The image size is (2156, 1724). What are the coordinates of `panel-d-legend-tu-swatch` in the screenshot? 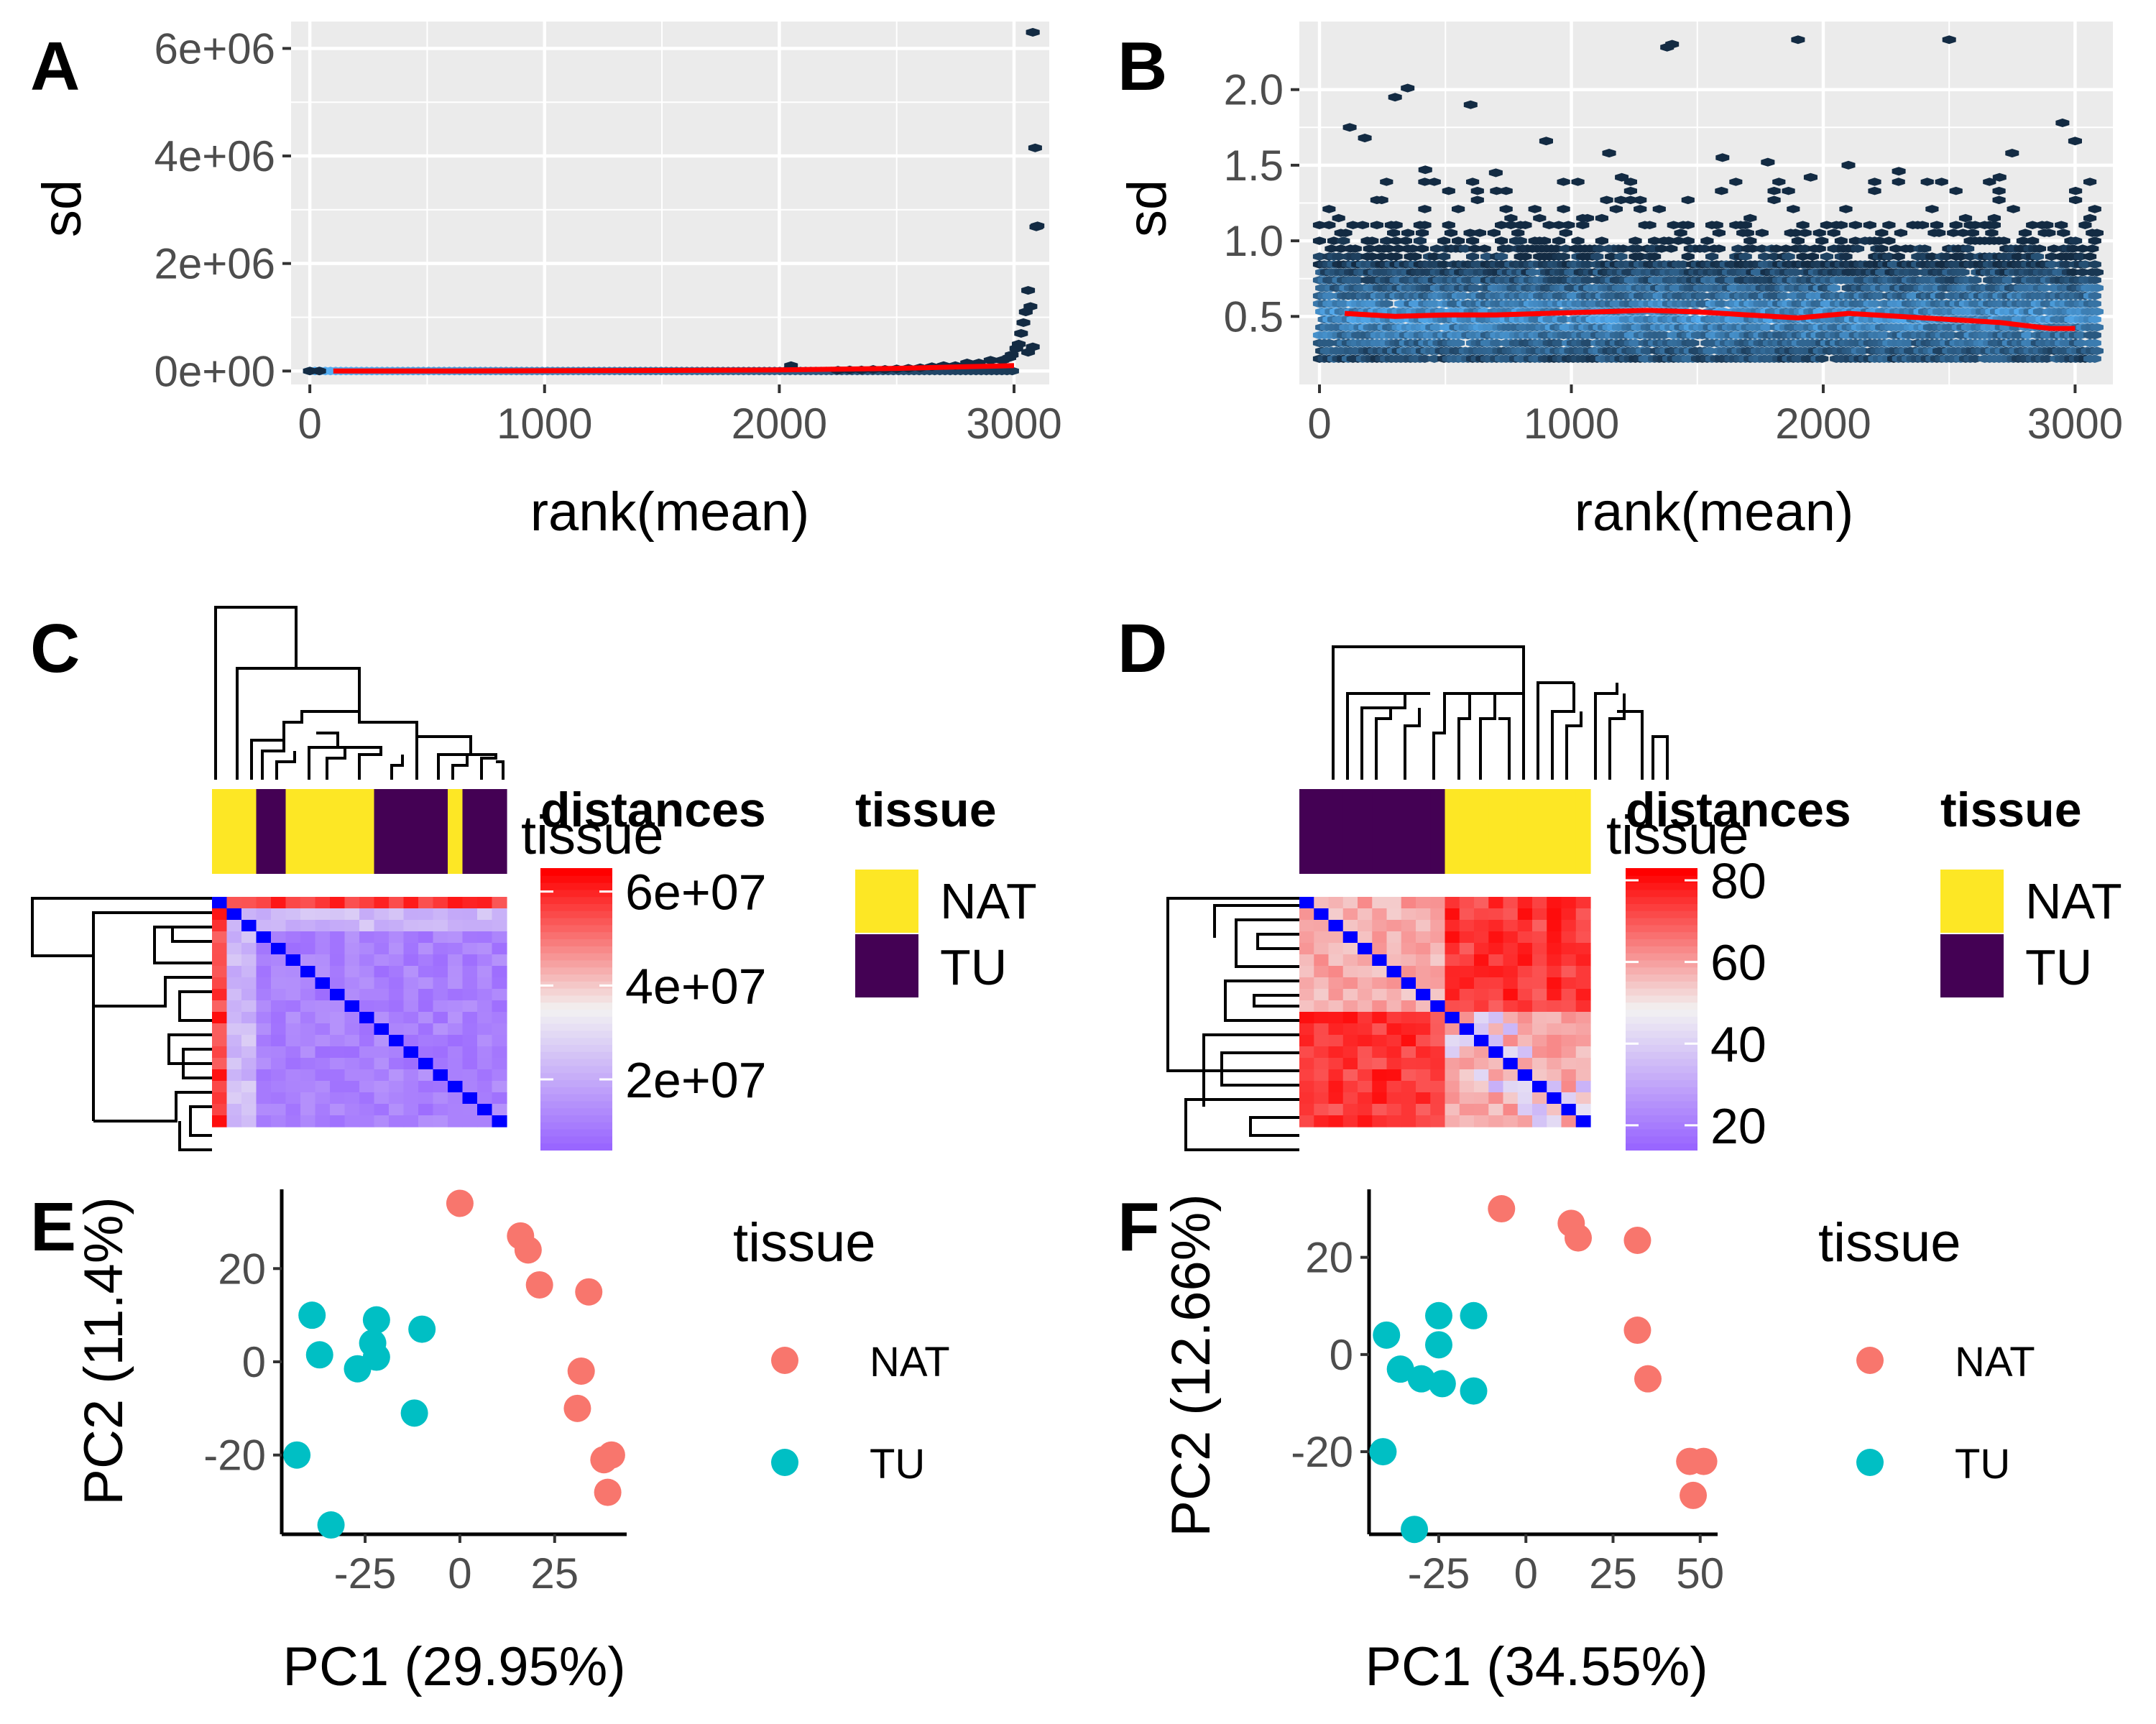 It's located at (1972, 965).